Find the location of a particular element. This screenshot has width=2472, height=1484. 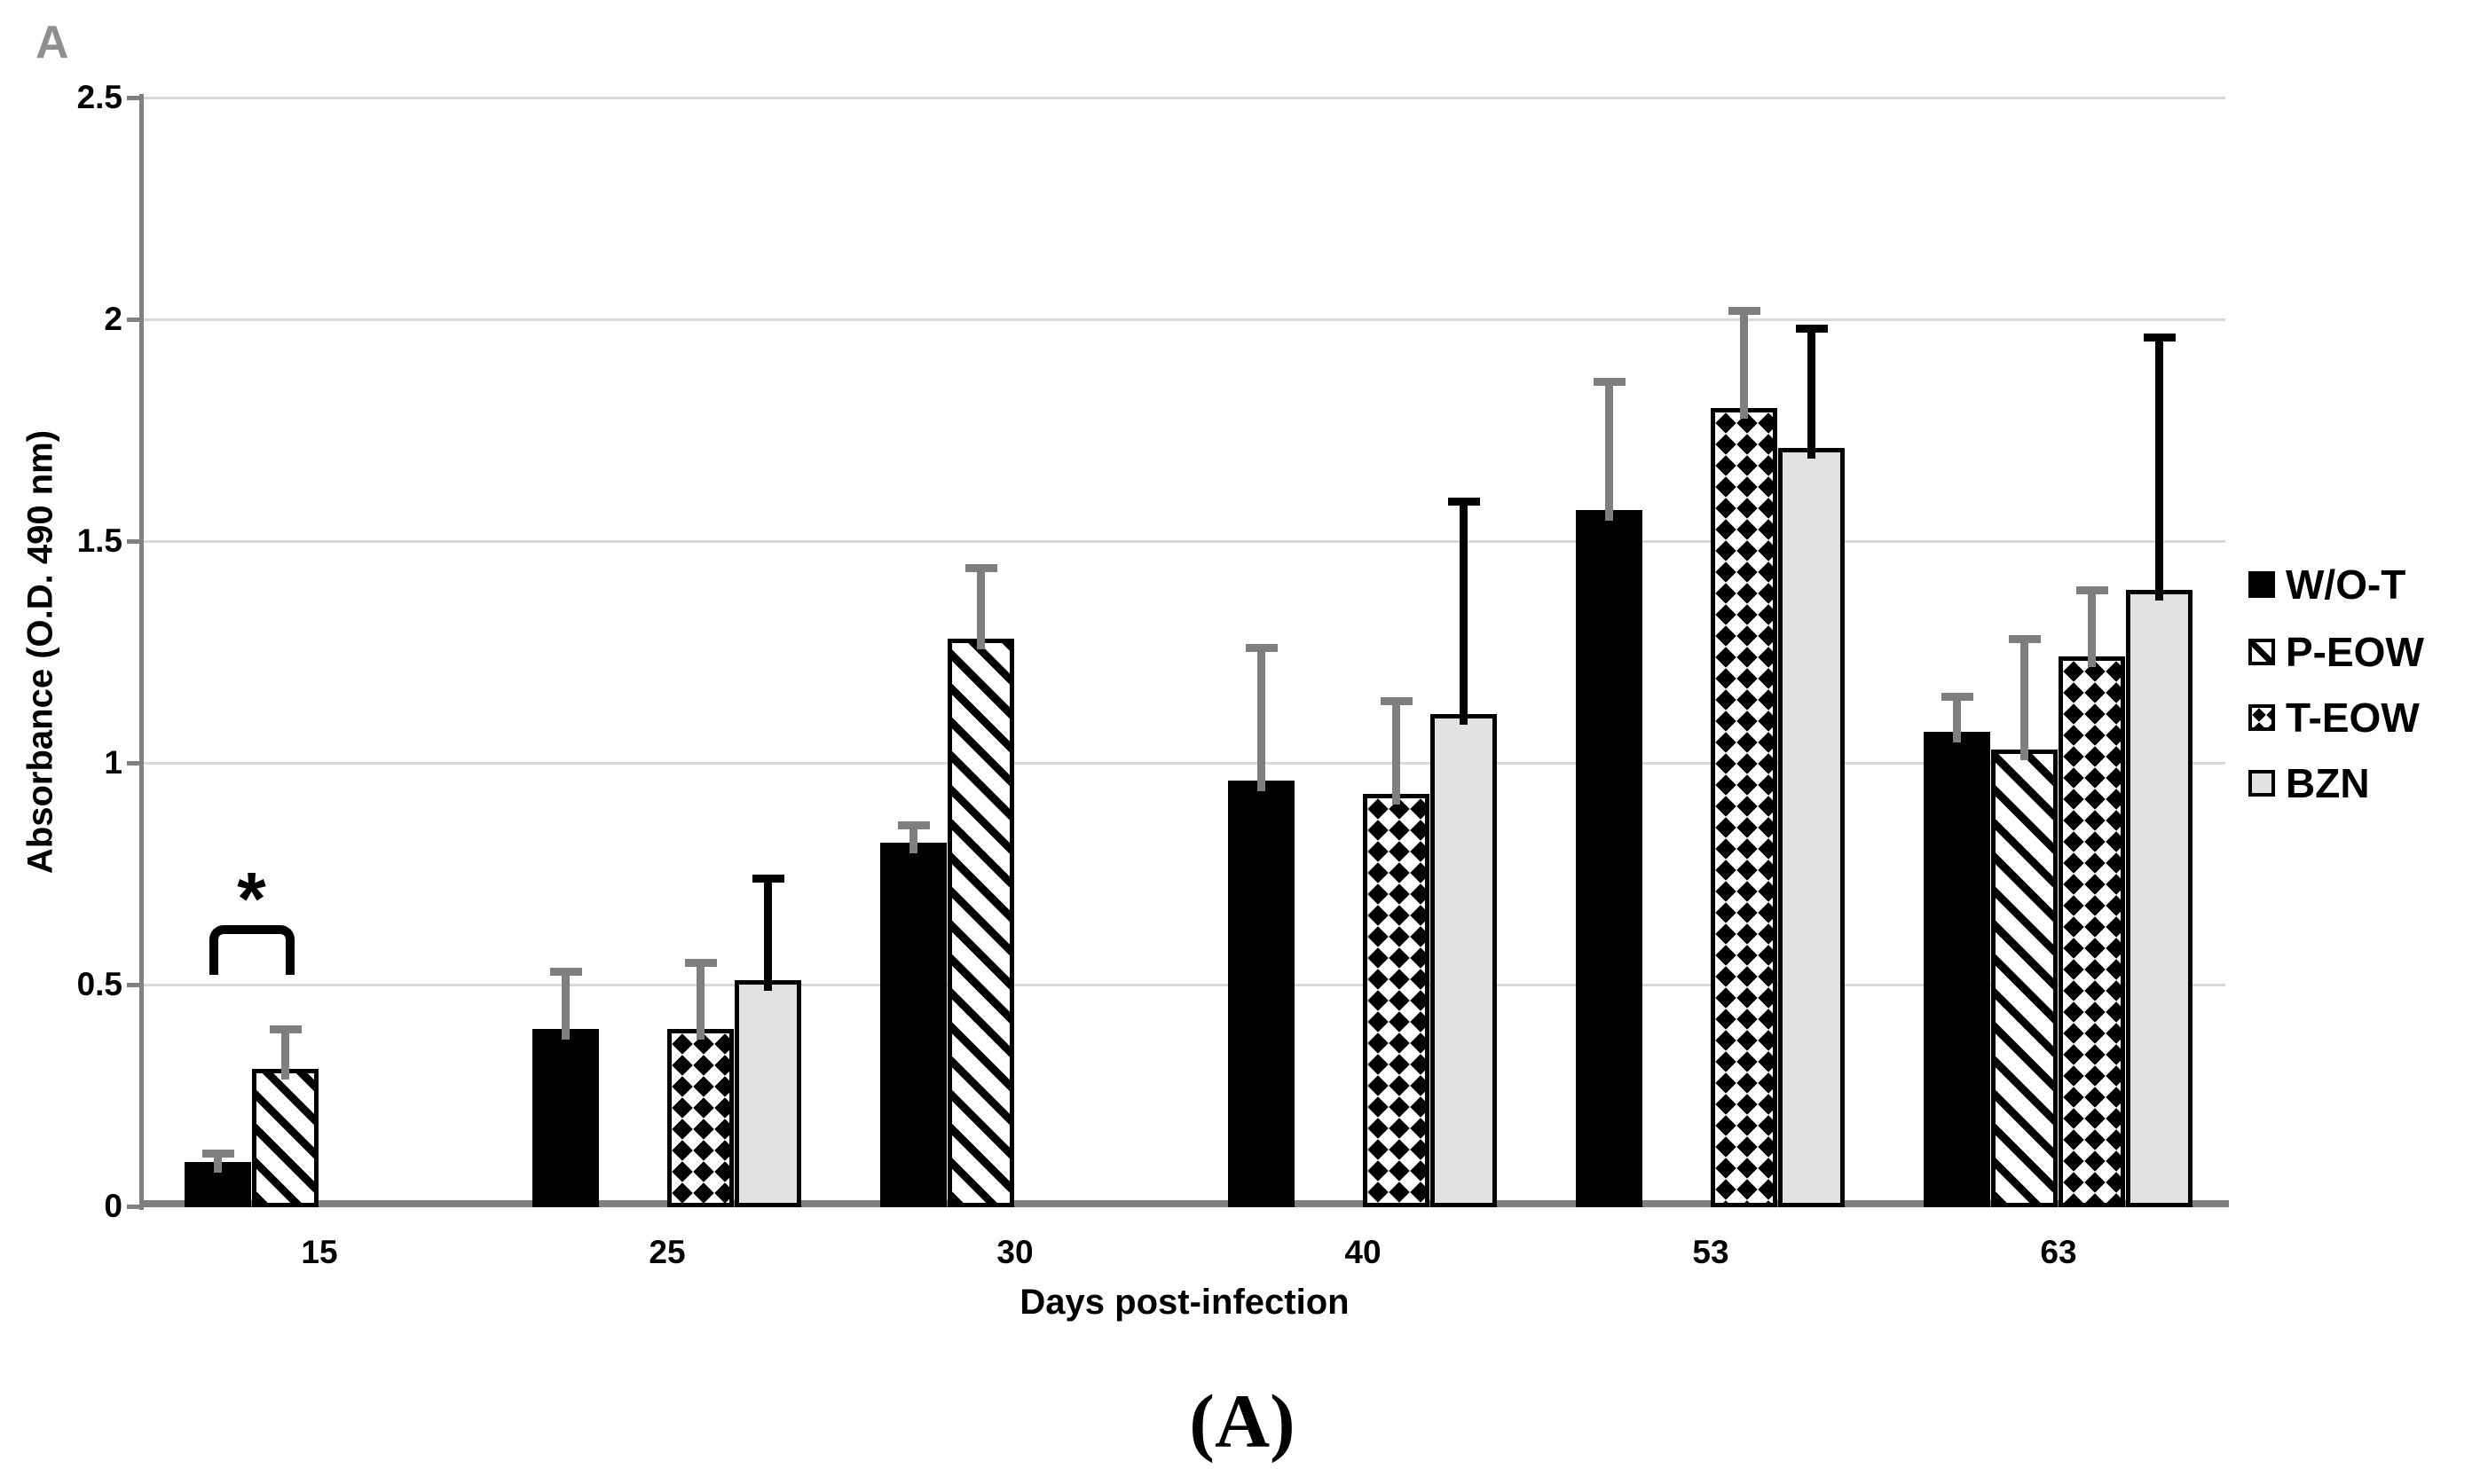

x-axis-line is located at coordinates (1184, 1203).